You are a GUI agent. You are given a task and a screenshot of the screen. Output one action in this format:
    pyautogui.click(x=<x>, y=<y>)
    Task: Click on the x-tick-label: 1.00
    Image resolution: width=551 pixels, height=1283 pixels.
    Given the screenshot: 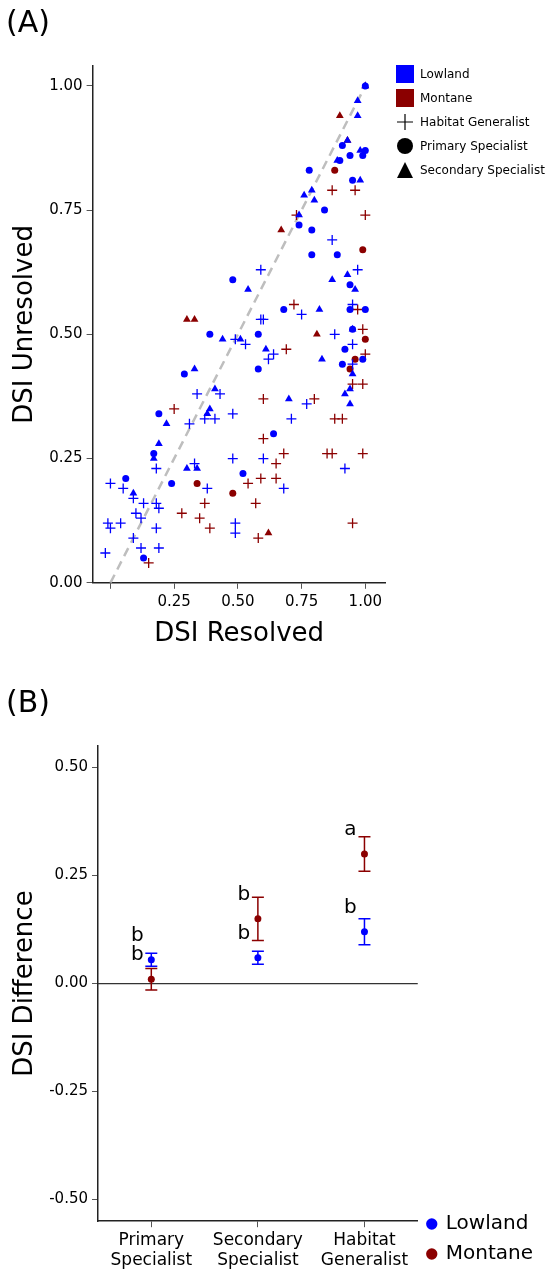 What is the action you would take?
    pyautogui.click(x=365, y=600)
    